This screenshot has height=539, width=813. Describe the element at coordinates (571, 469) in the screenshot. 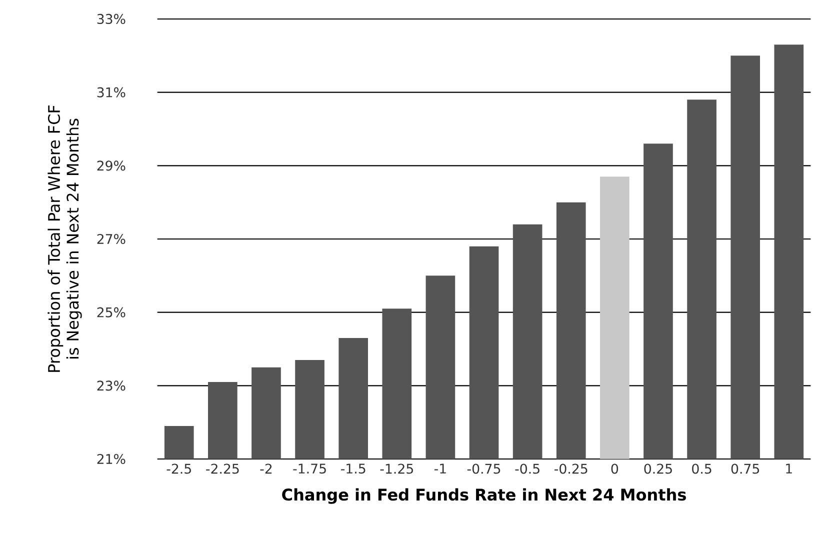

I see `x-tick-label: -0.25` at that location.